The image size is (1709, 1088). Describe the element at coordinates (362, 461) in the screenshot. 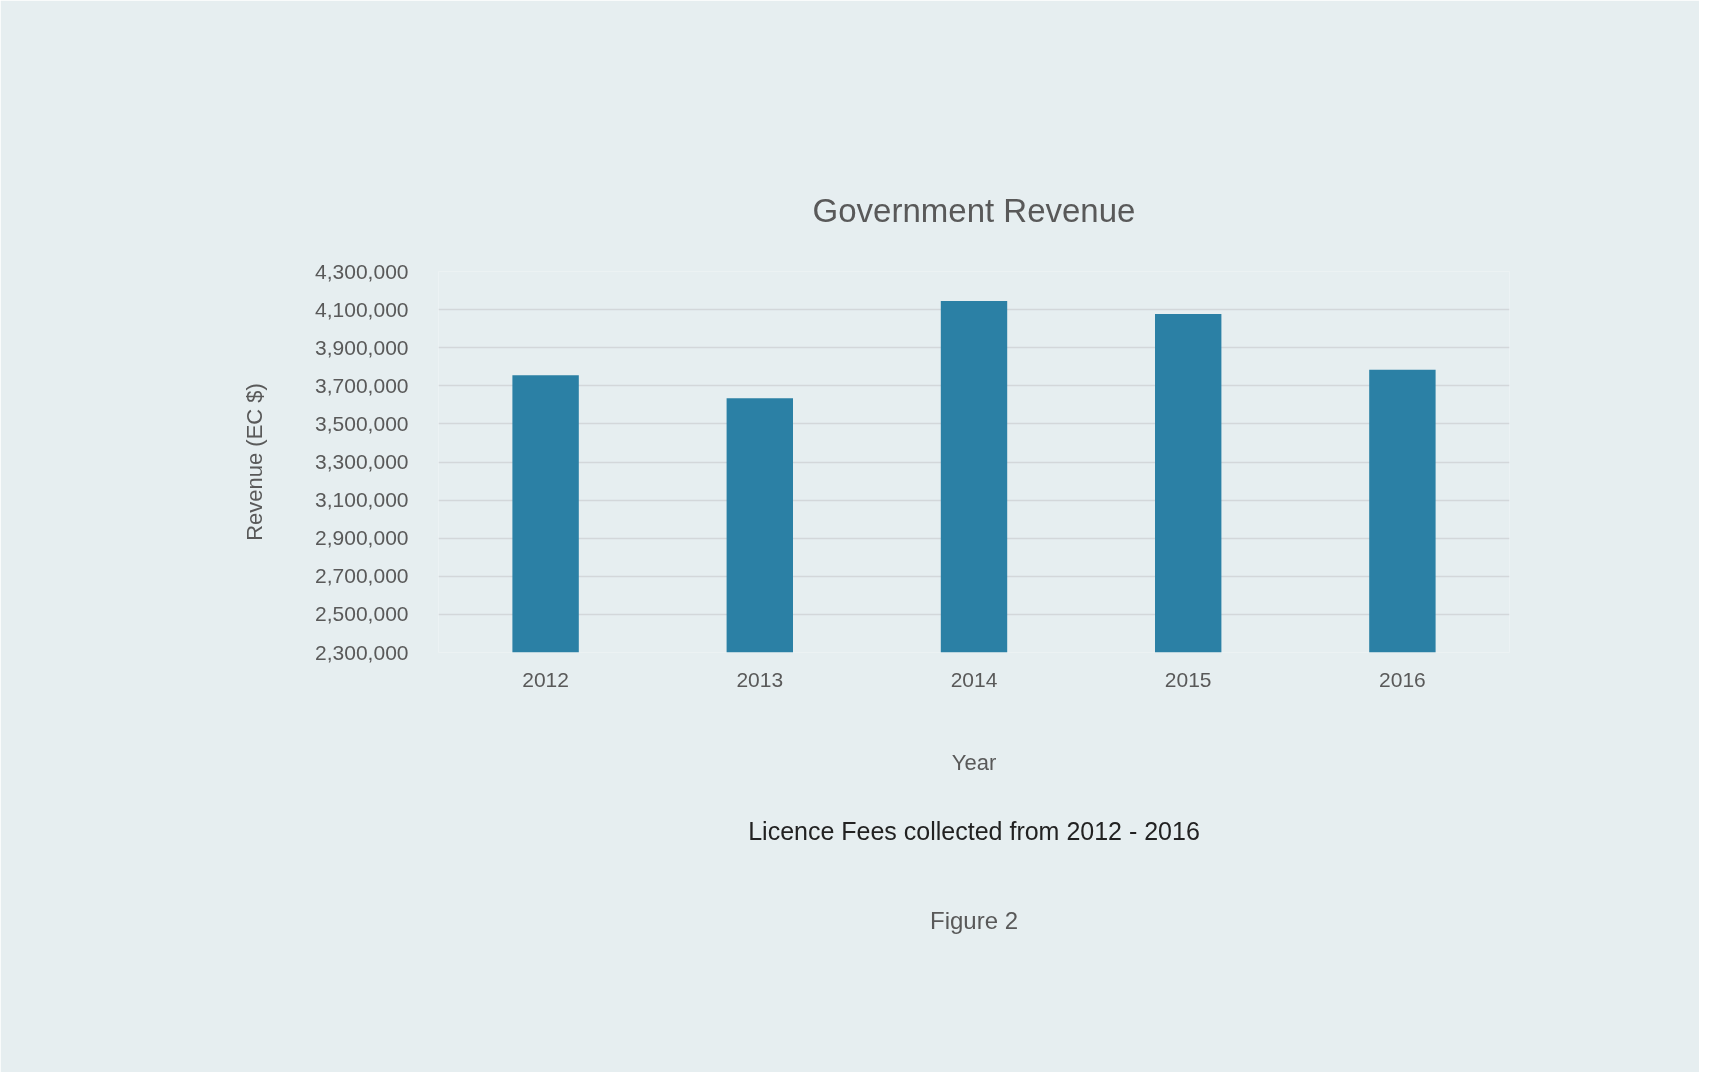

I see `y-tick-label: 3,300,000` at that location.